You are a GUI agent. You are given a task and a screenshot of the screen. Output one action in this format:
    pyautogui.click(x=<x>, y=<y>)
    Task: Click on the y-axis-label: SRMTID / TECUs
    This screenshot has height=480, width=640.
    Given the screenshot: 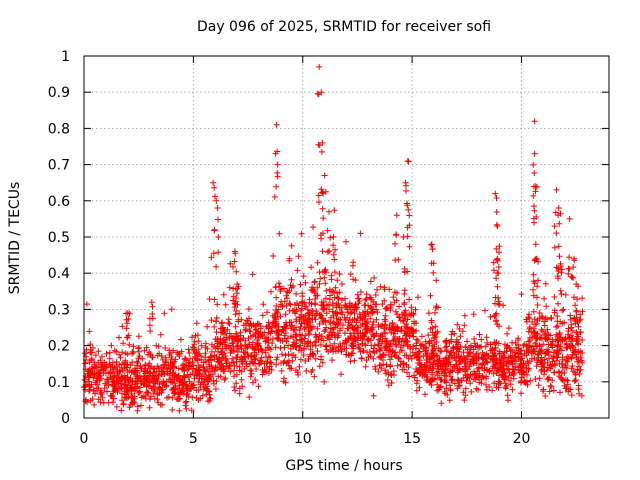 What is the action you would take?
    pyautogui.click(x=15, y=238)
    